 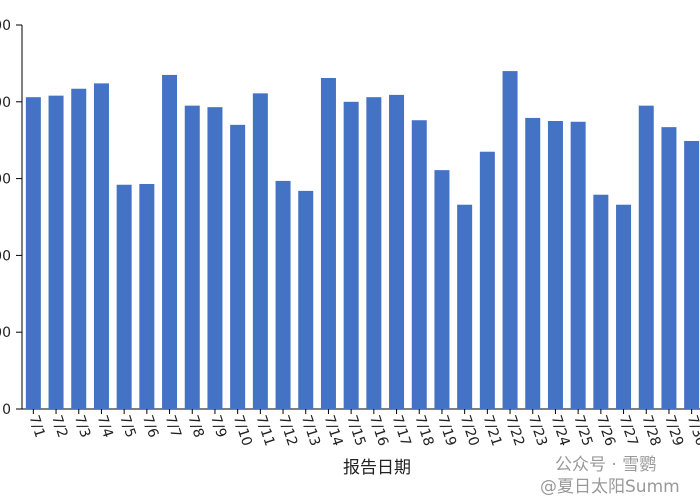 I want to click on x-tick-label: 7/24, so click(x=560, y=430).